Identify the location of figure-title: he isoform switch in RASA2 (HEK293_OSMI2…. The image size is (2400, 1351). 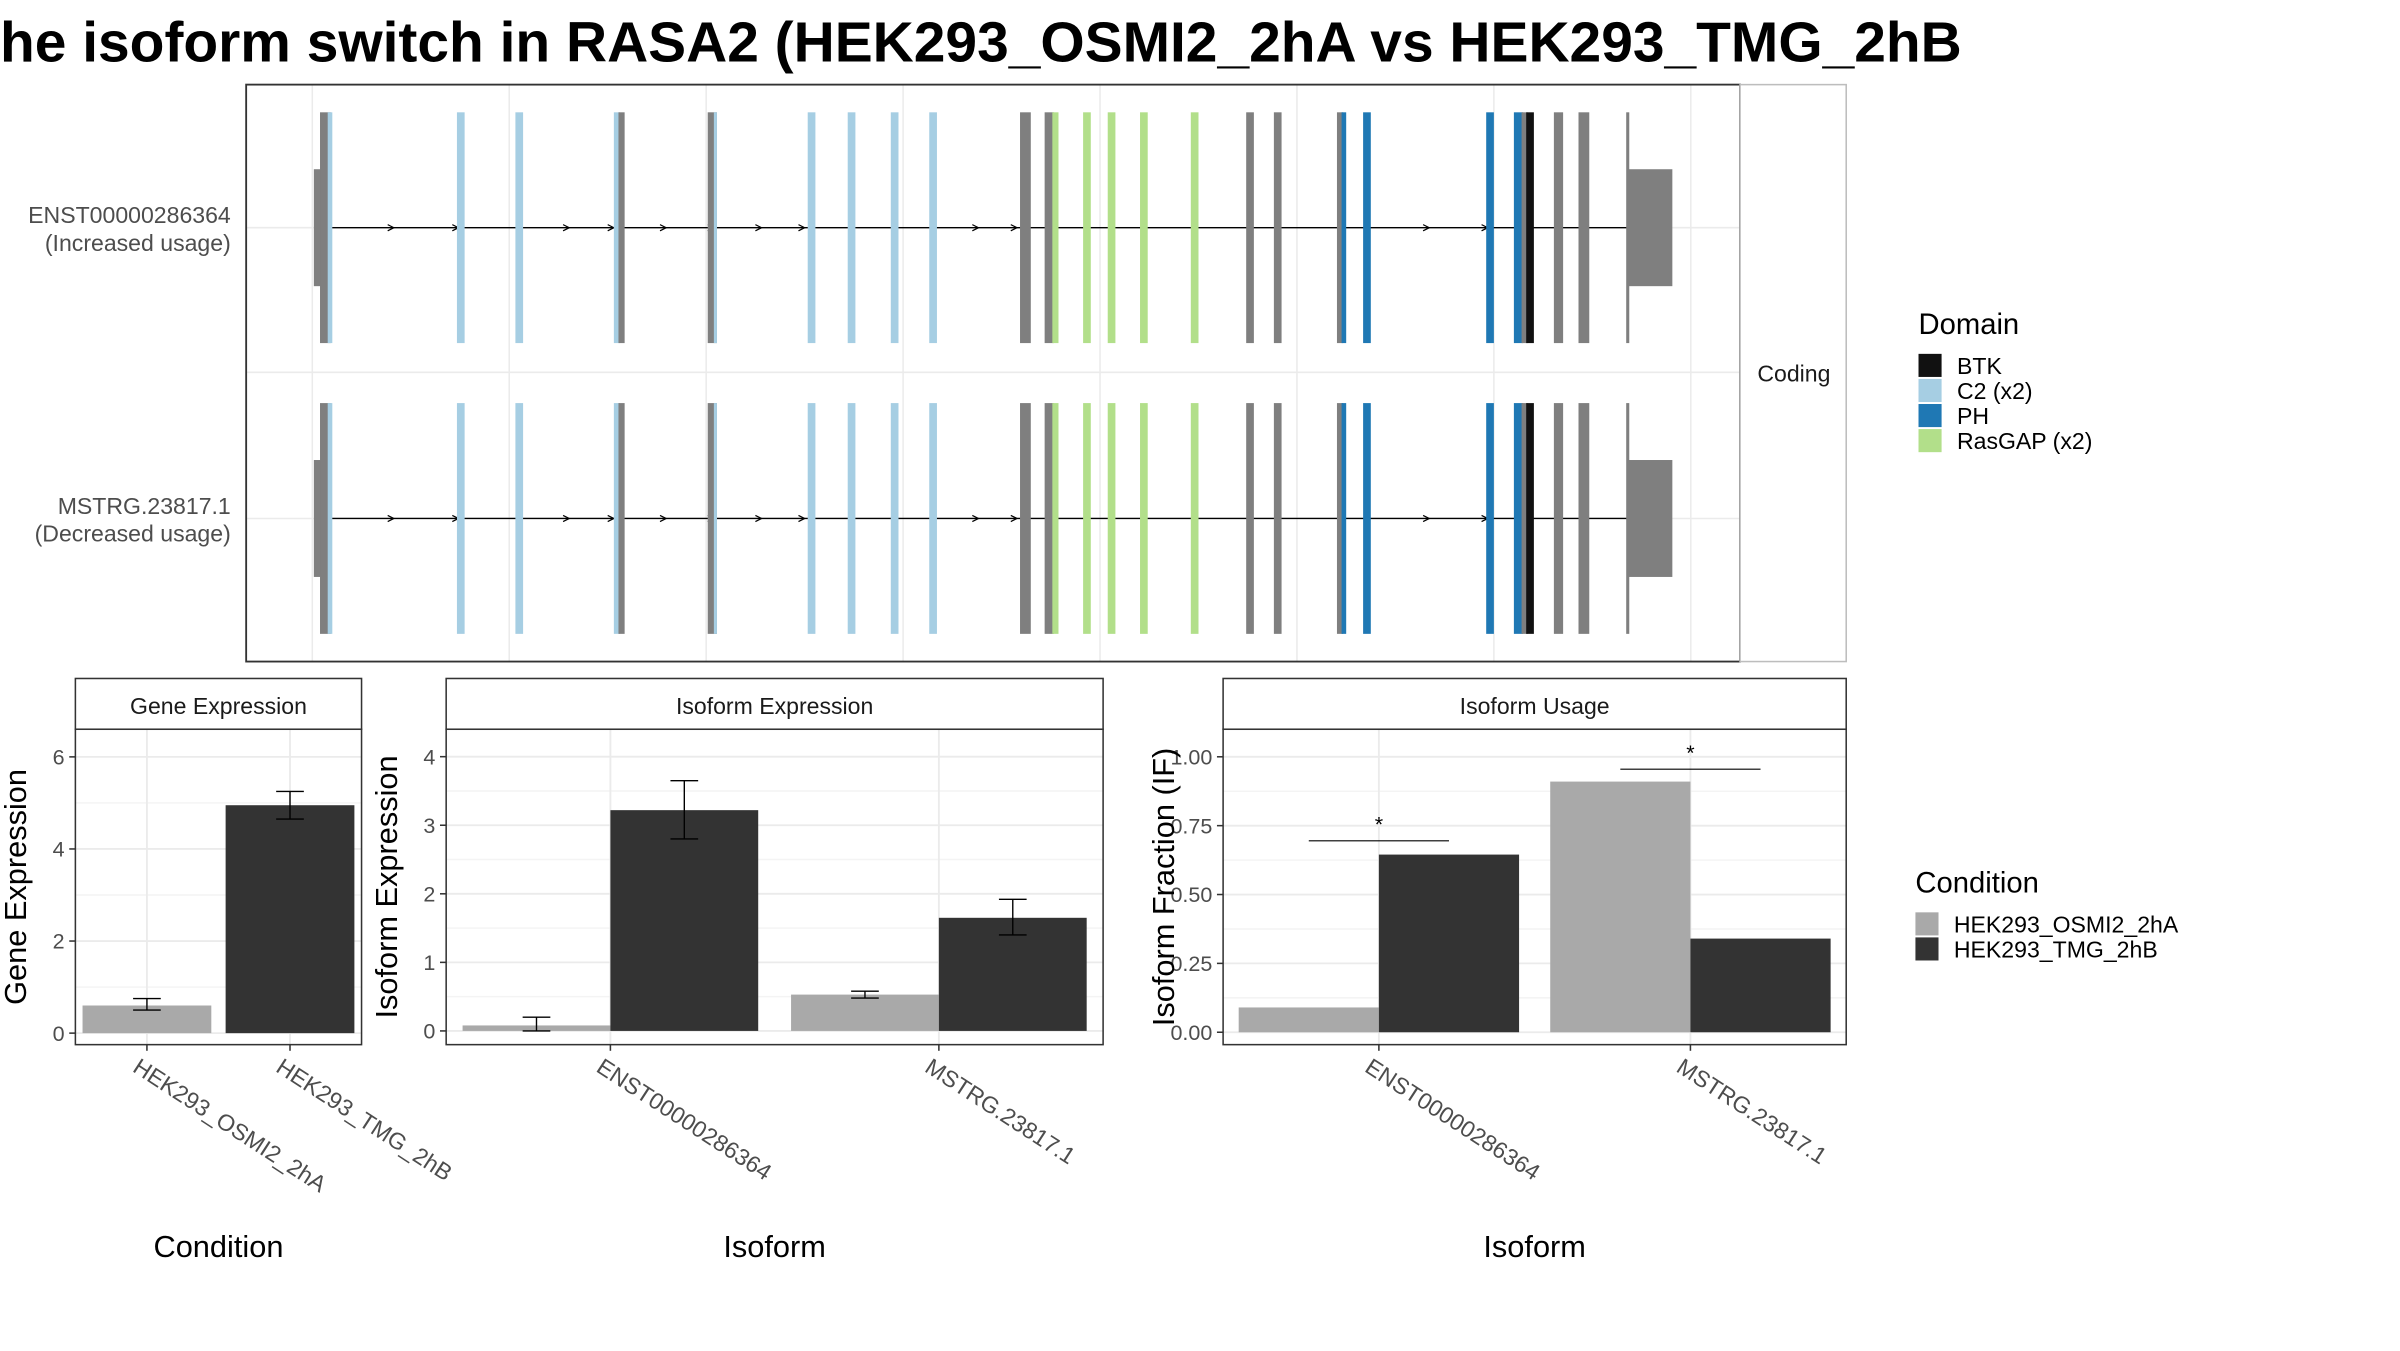
(981, 43).